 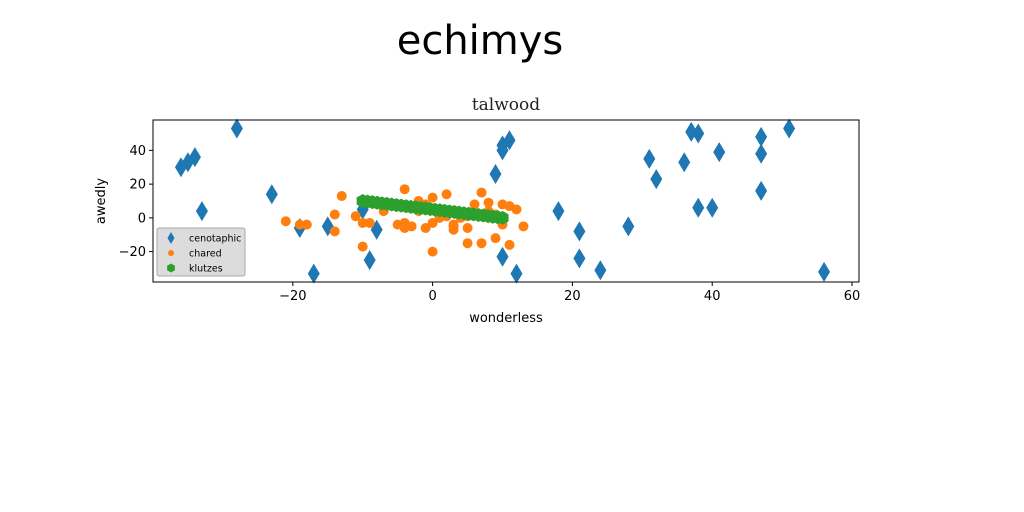 What do you see at coordinates (215, 239) in the screenshot?
I see `legend-label-cenotaphic: cenotaphic` at bounding box center [215, 239].